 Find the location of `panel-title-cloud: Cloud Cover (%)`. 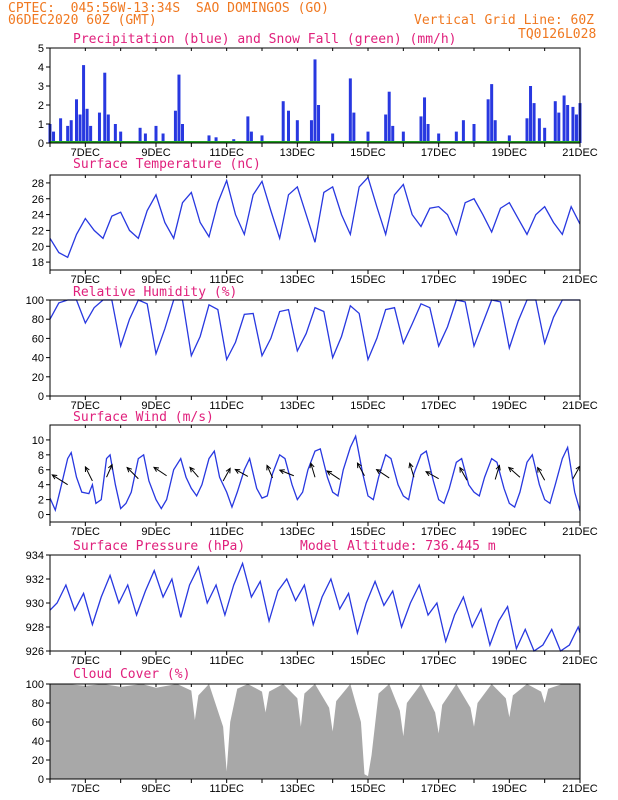

panel-title-cloud: Cloud Cover (%) is located at coordinates (131, 674).